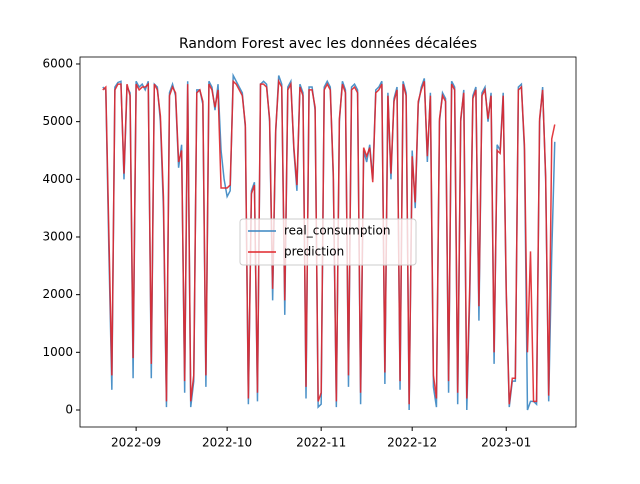 Image resolution: width=640 pixels, height=484 pixels. I want to click on x-tick-label: 2023-01, so click(506, 443).